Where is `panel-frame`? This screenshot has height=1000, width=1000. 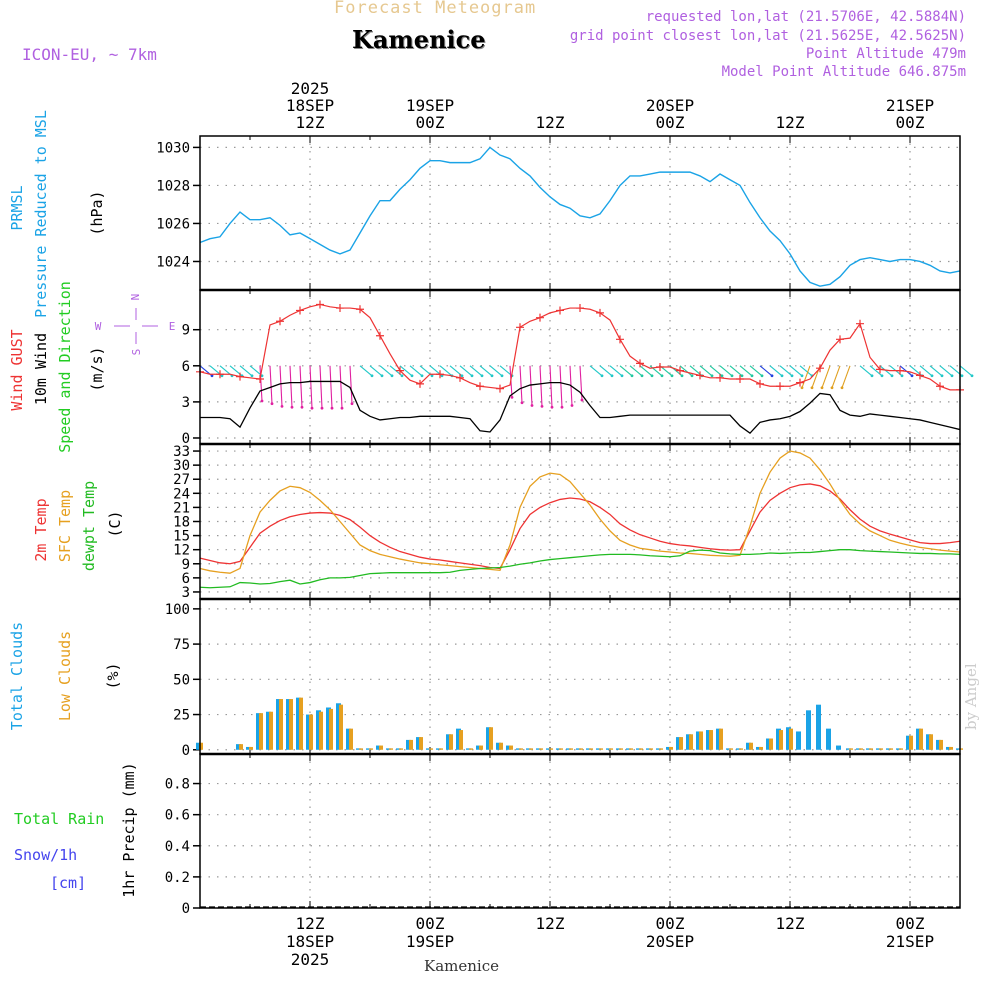 panel-frame is located at coordinates (580, 676).